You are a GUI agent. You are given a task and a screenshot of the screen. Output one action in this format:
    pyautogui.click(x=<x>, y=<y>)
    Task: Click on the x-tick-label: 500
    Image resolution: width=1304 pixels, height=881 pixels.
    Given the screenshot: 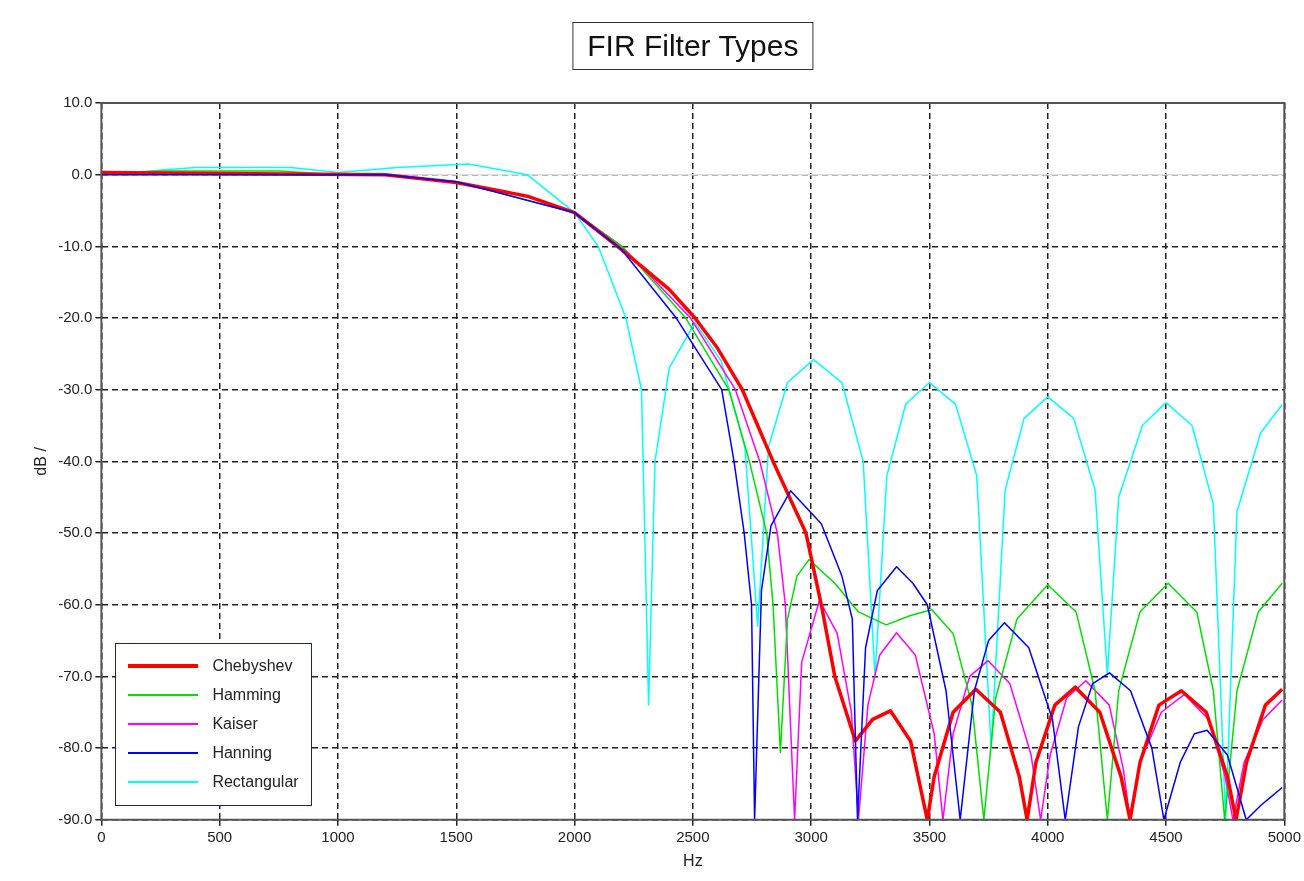 What is the action you would take?
    pyautogui.click(x=220, y=836)
    